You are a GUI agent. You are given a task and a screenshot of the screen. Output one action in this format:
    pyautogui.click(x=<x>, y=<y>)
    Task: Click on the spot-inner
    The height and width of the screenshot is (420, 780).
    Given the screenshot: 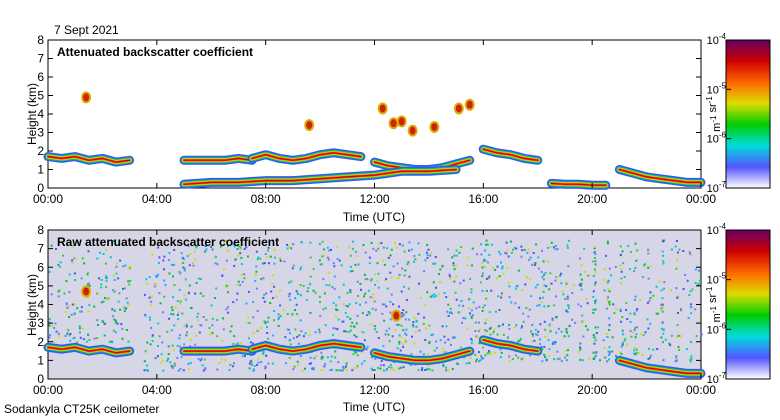 What is the action you would take?
    pyautogui.click(x=401, y=121)
    